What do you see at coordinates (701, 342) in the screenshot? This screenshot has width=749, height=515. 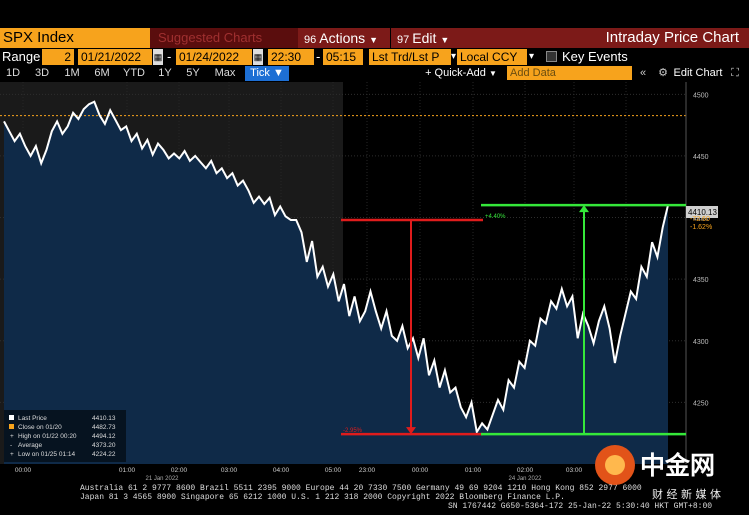 I see `y-tick-label: 4300` at bounding box center [701, 342].